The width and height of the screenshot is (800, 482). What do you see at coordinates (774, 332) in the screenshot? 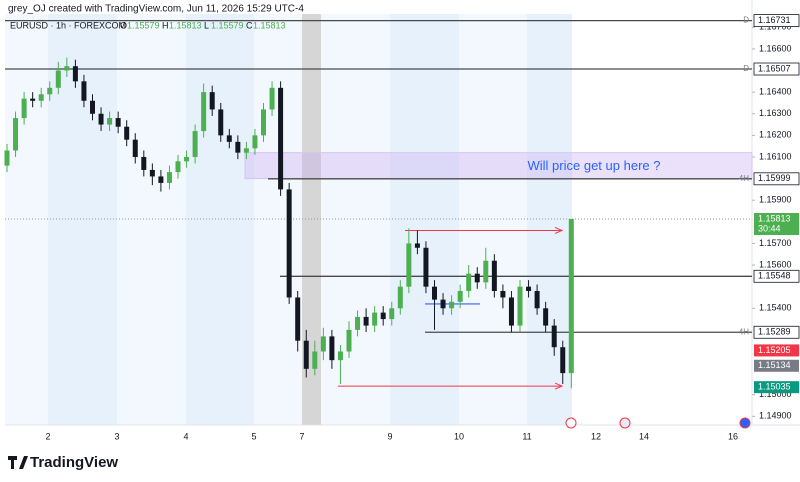
I see `level-tag-label: 1.15289` at bounding box center [774, 332].